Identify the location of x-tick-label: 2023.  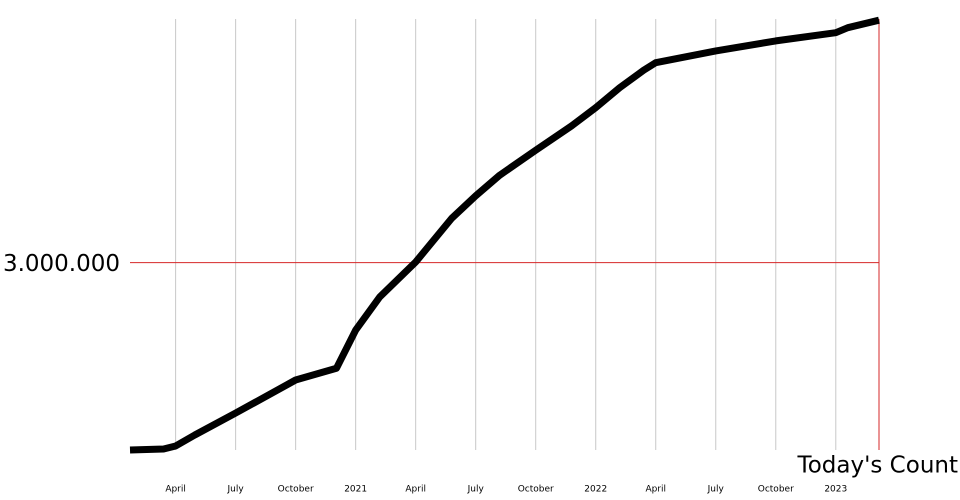
(835, 490).